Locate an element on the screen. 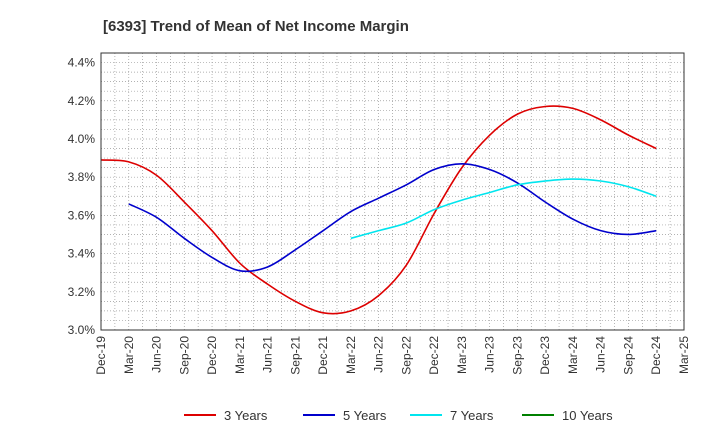  legend-label: 5 Years is located at coordinates (365, 415).